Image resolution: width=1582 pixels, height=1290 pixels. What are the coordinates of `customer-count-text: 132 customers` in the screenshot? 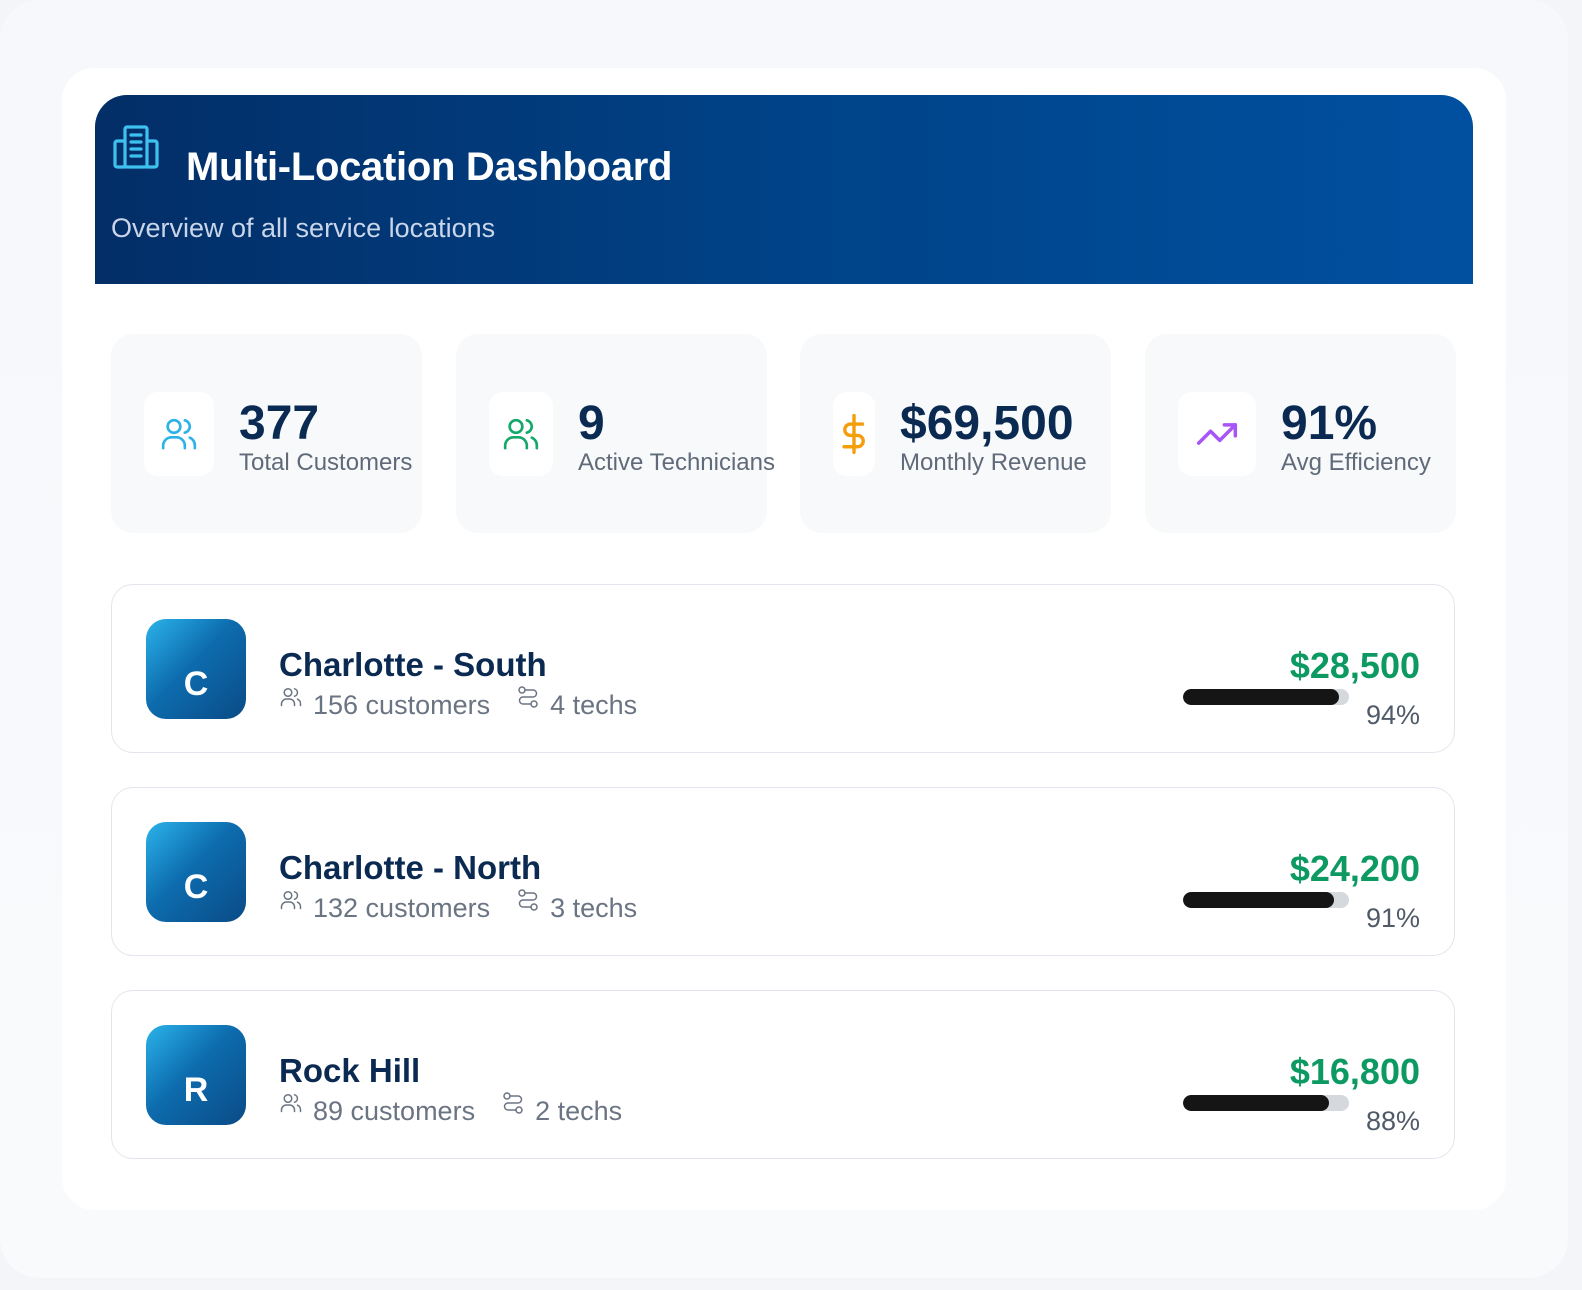 It's located at (402, 908).